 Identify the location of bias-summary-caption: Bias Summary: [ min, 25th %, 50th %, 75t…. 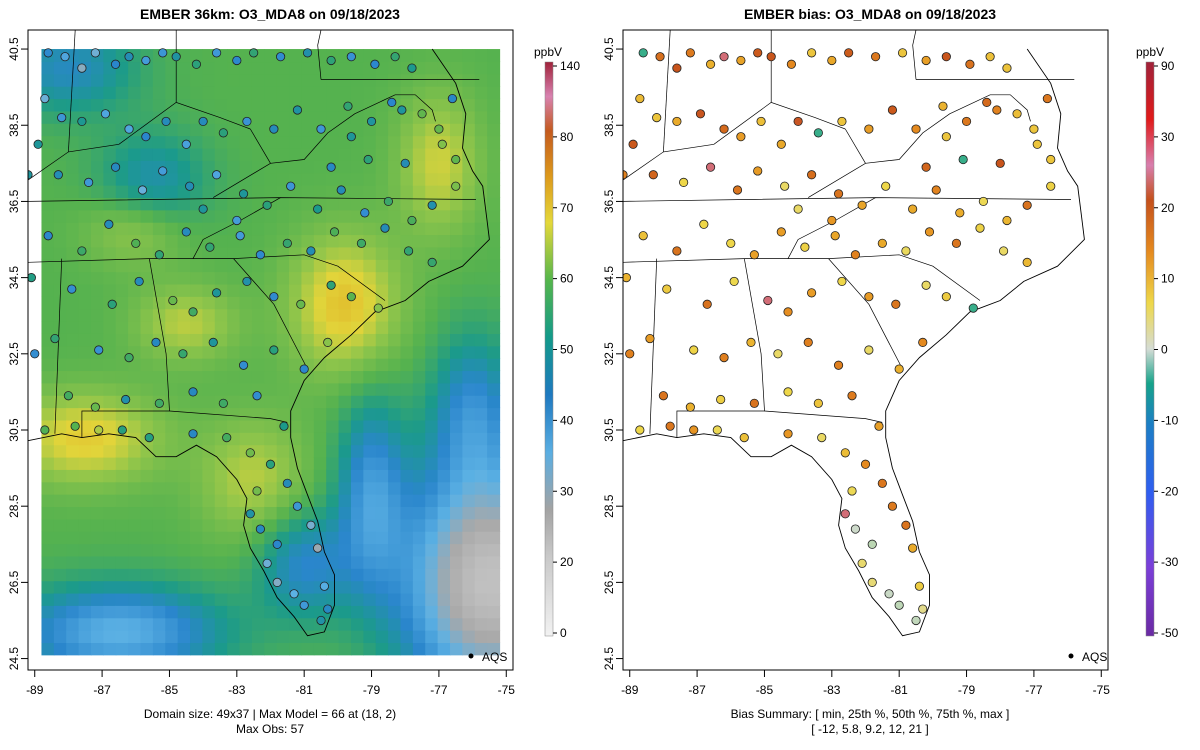
(870, 714).